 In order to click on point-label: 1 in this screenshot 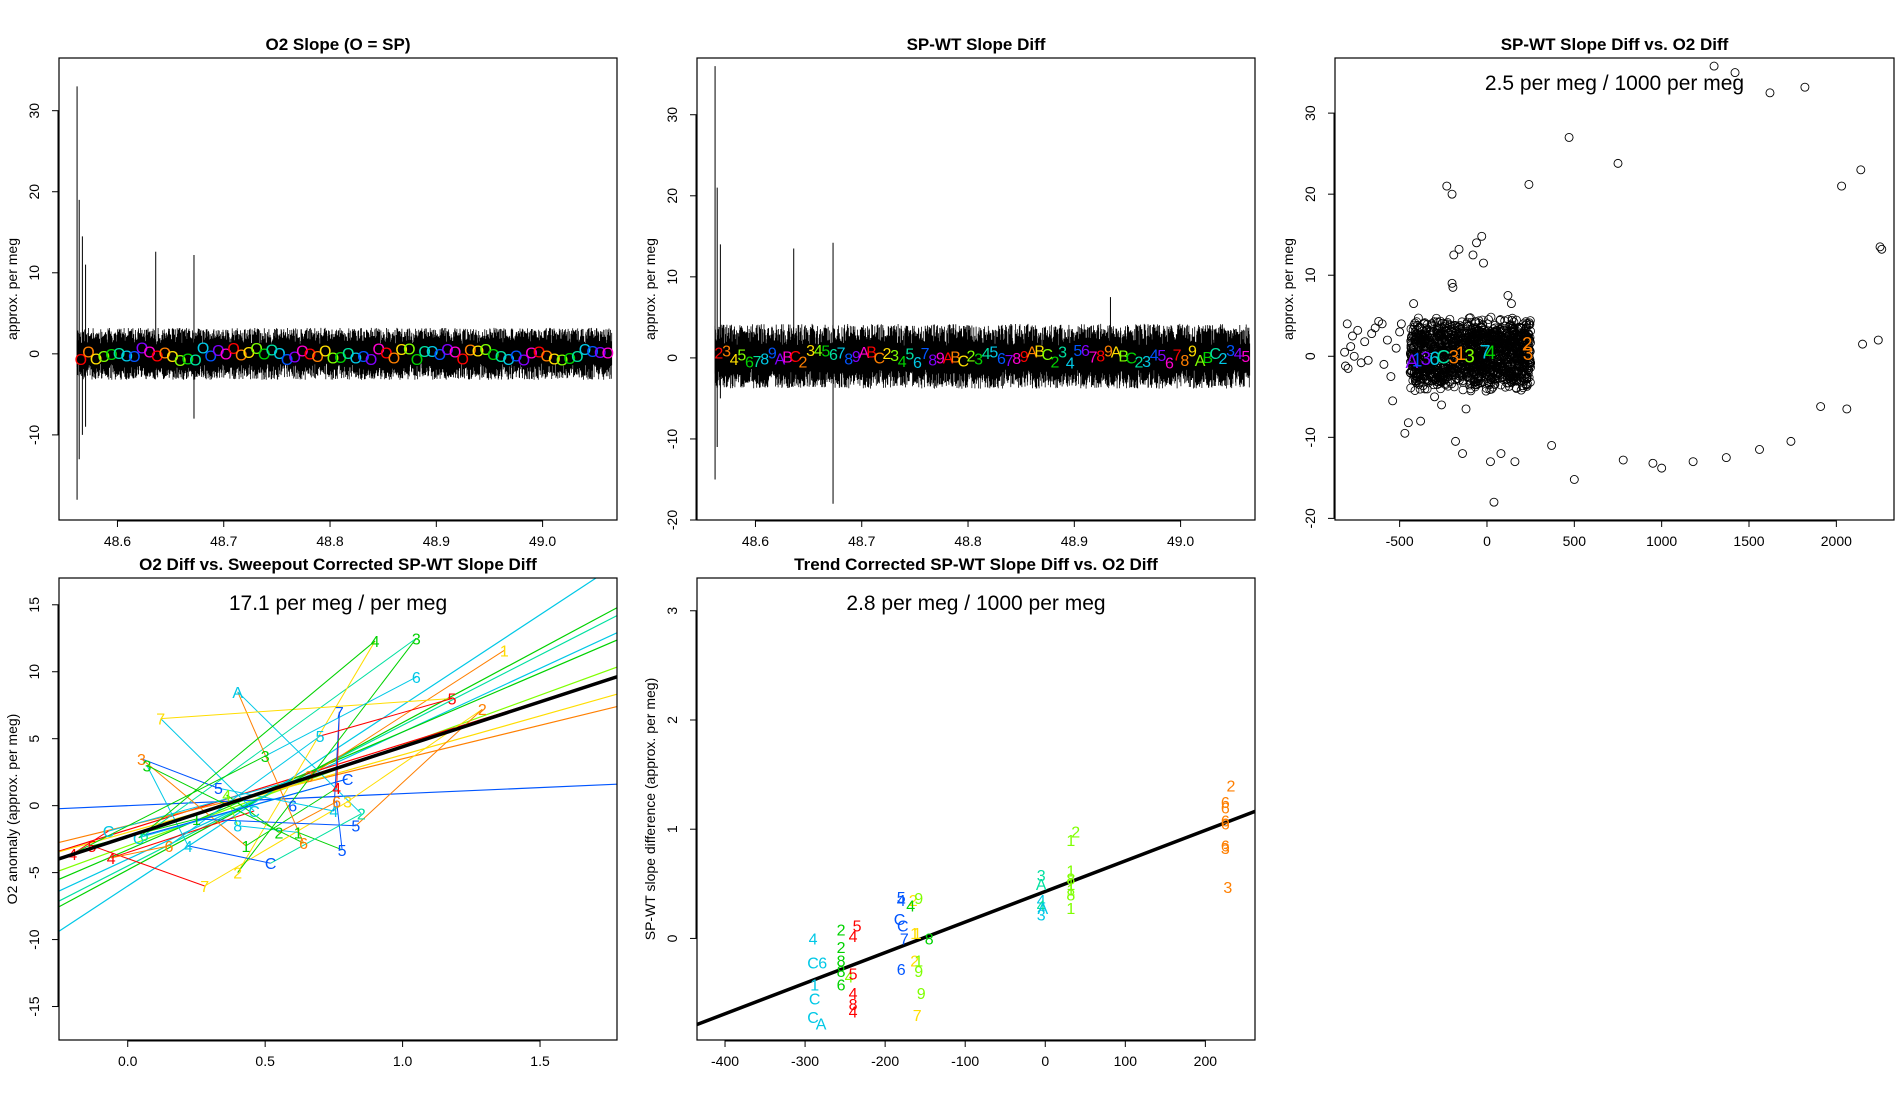, I will do `click(298, 833)`.